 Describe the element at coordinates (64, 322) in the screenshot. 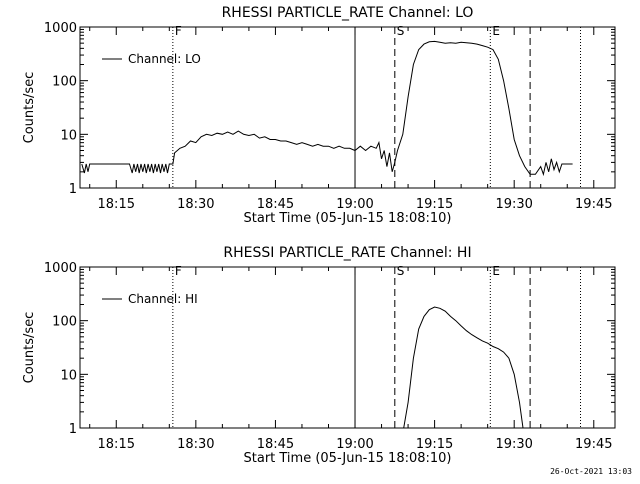

I see `hi-y-tick-label: 100` at that location.